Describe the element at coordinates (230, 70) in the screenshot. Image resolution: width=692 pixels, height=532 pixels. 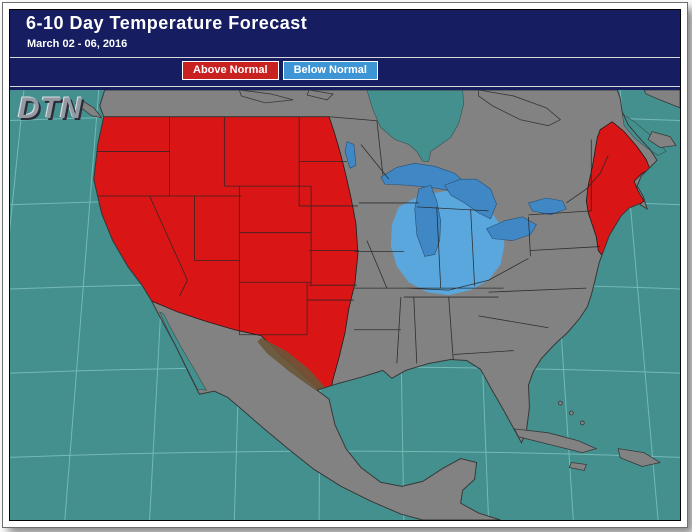
I see `legend-above-normal: Above Normal` at that location.